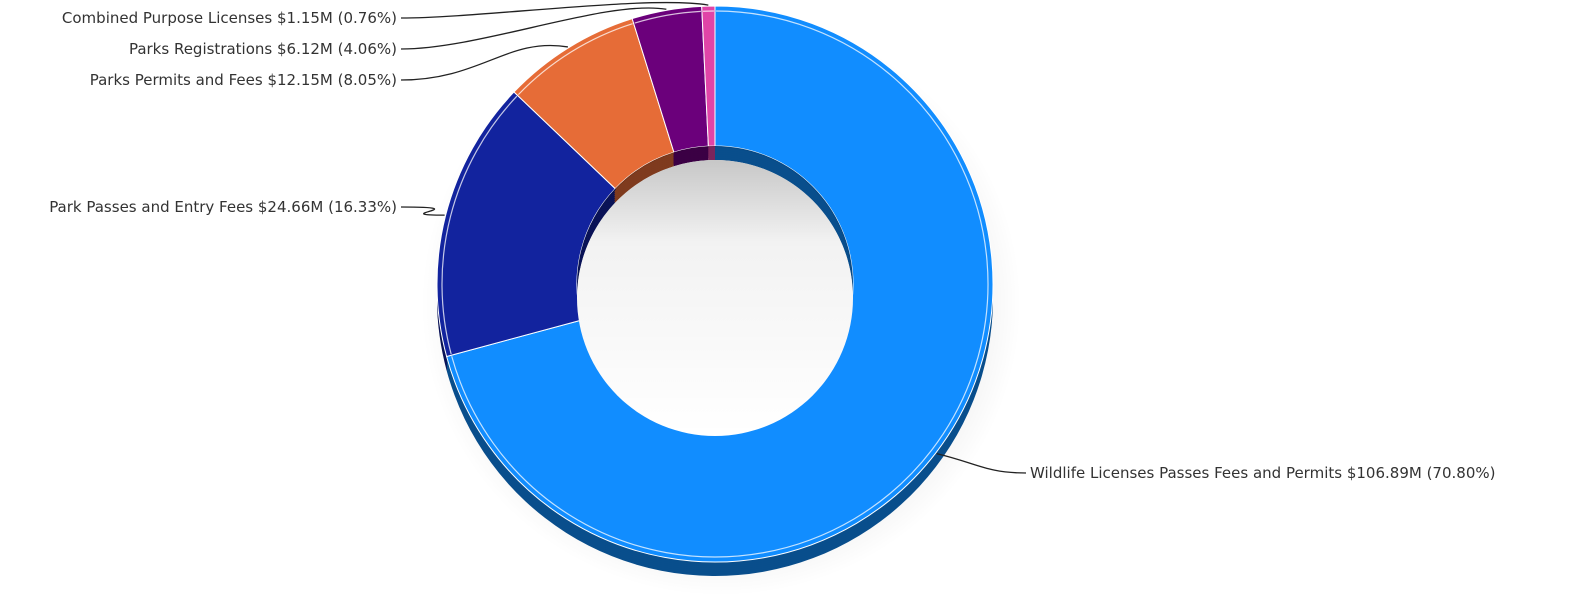 Image resolution: width=1583 pixels, height=599 pixels. Describe the element at coordinates (243, 80) in the screenshot. I see `data-label-parks-permits-and-fees: Parks Permits and Fees $12.15M (8.05%)` at that location.